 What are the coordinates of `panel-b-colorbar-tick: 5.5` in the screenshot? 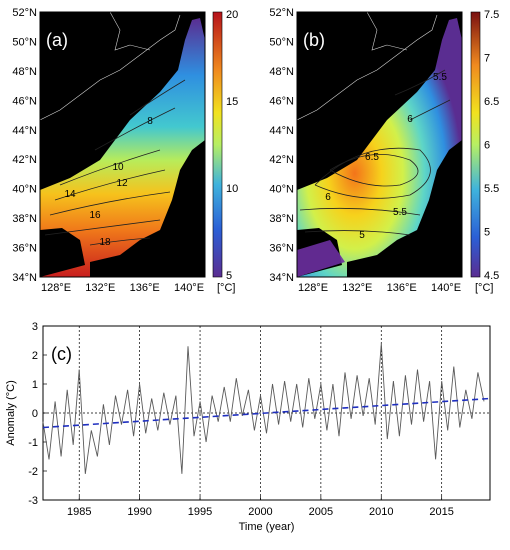 It's located at (491, 189).